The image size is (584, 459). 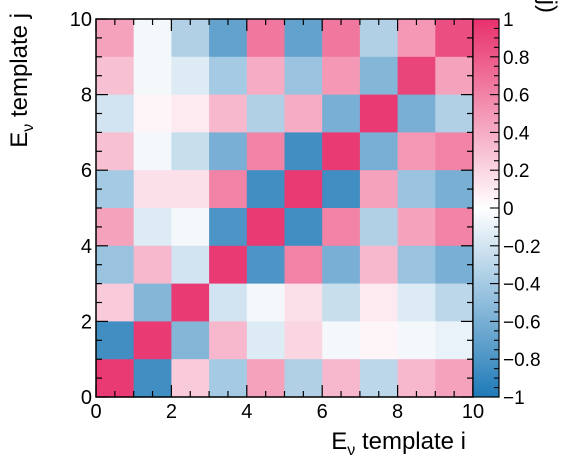 I want to click on colorbar-ticks: 1 0.8 0.6 0.4 0.2 0 −0.2 −0.4 −0.6 −0.8 −1, so click(x=515, y=209).